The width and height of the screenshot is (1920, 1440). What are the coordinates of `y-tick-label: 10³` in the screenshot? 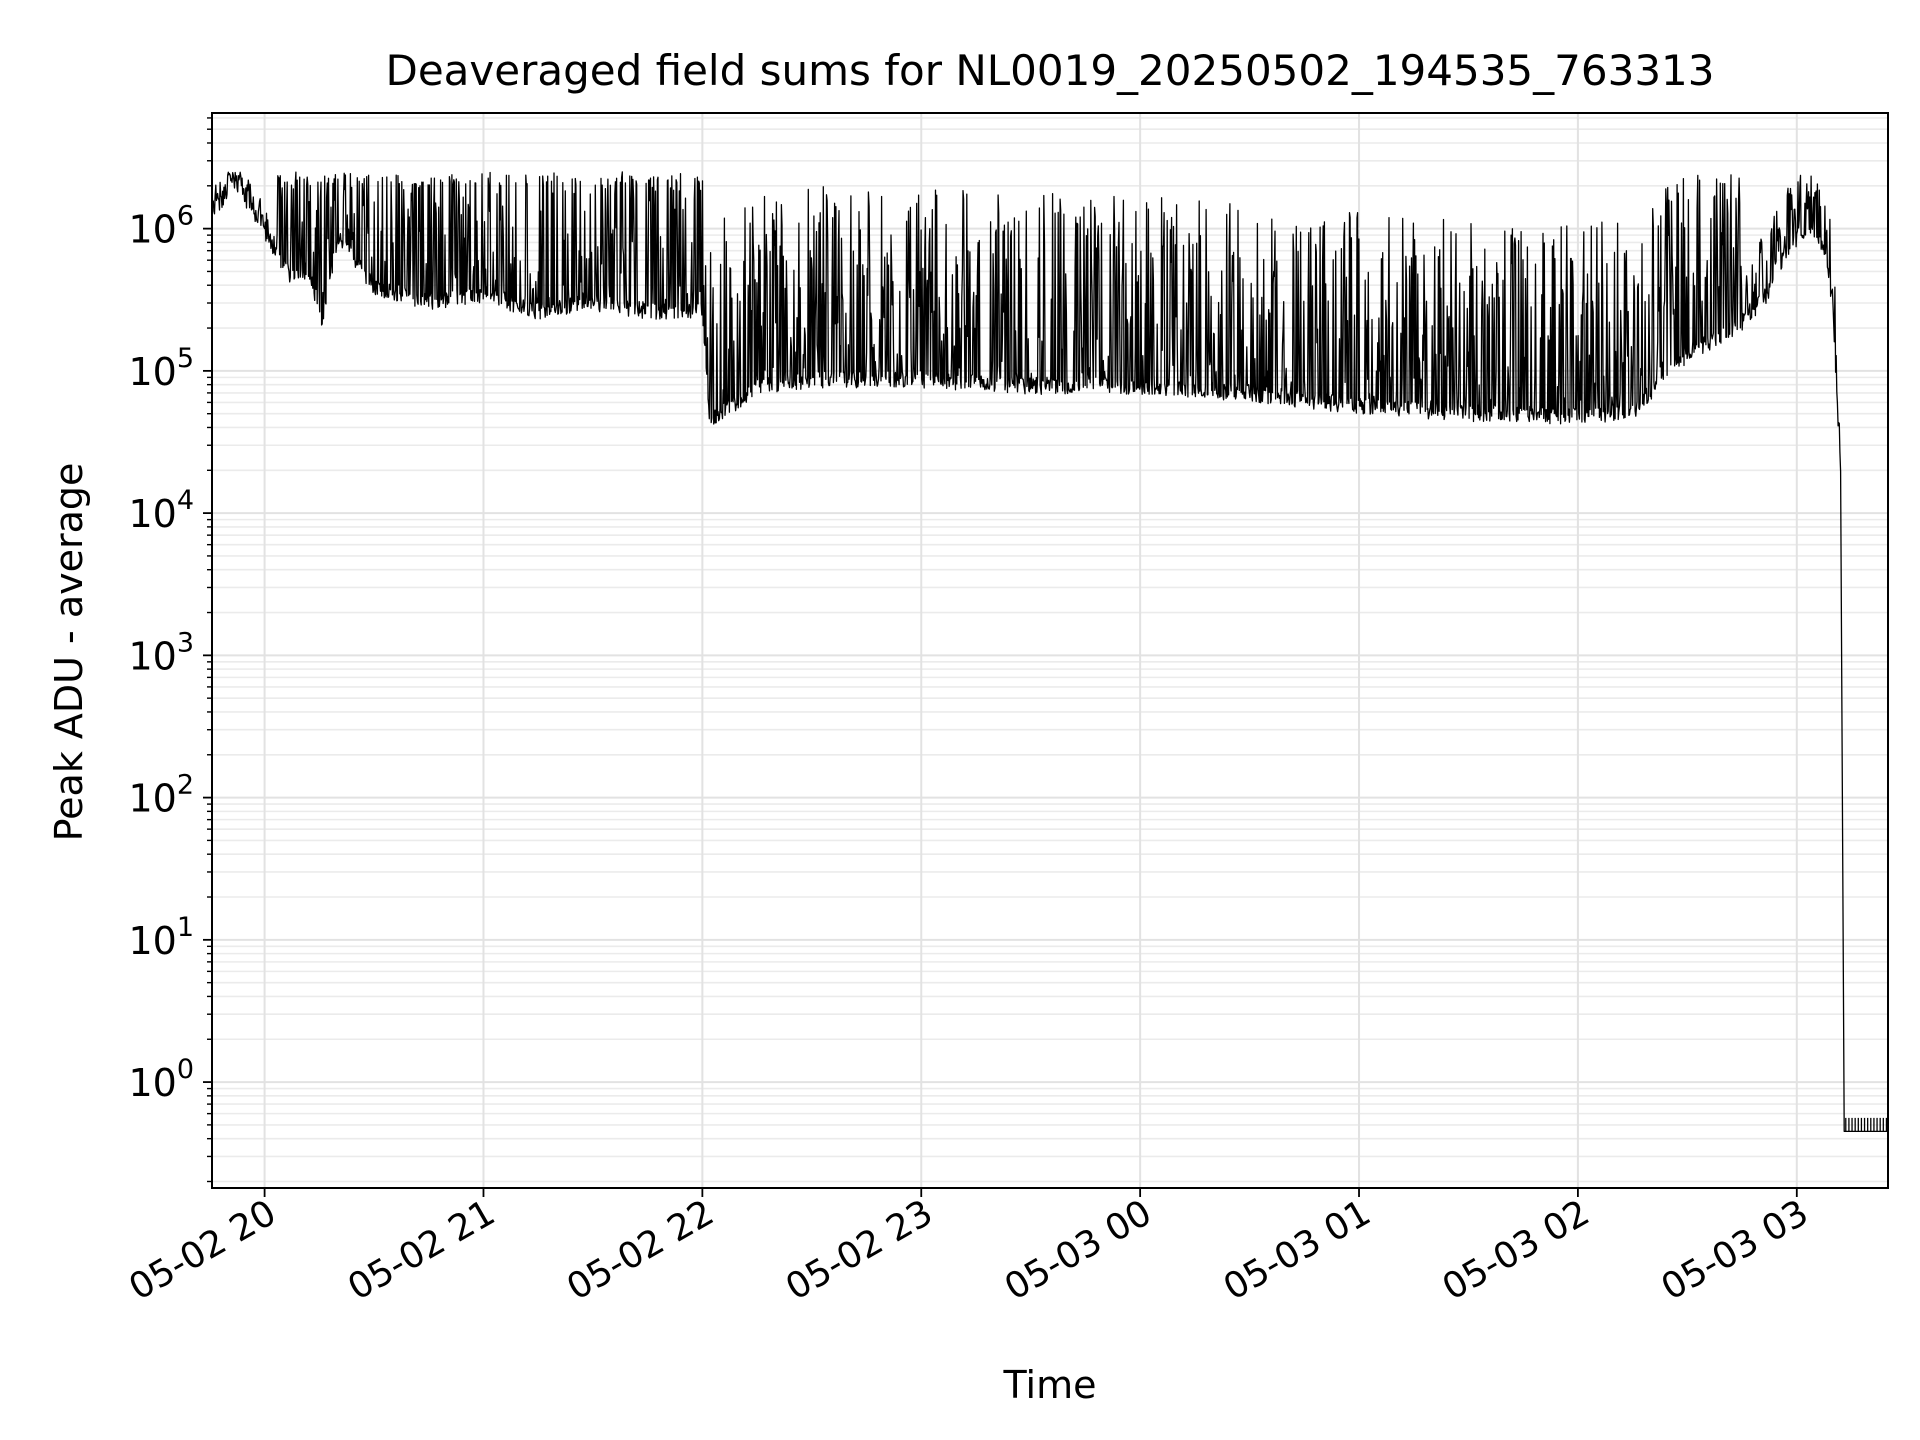 It's located at (161, 652).